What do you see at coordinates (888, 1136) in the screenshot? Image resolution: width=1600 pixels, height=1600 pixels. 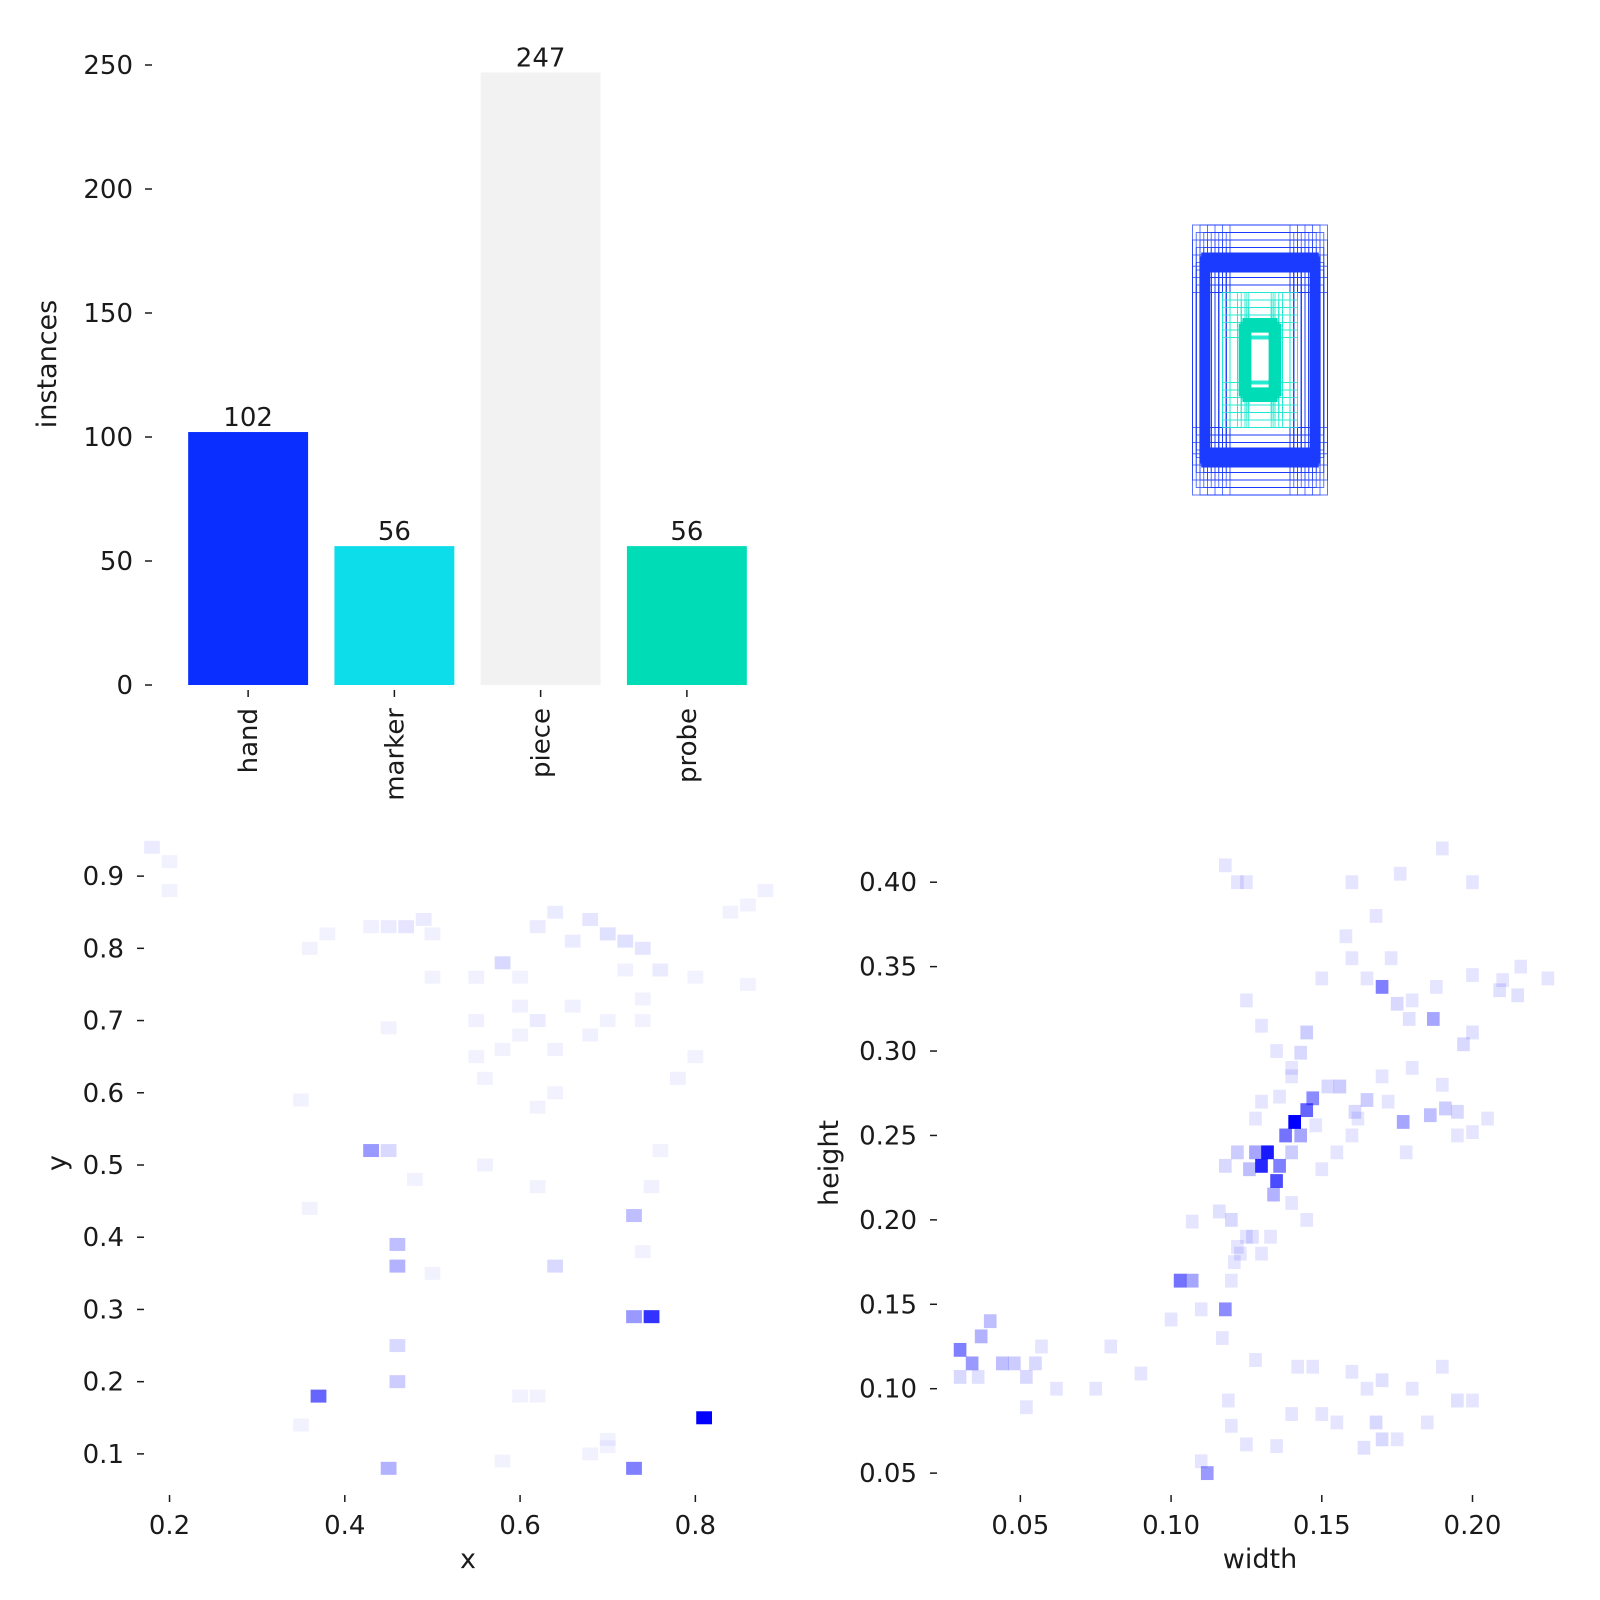 I see `wh-y-tick-label: 0.25` at bounding box center [888, 1136].